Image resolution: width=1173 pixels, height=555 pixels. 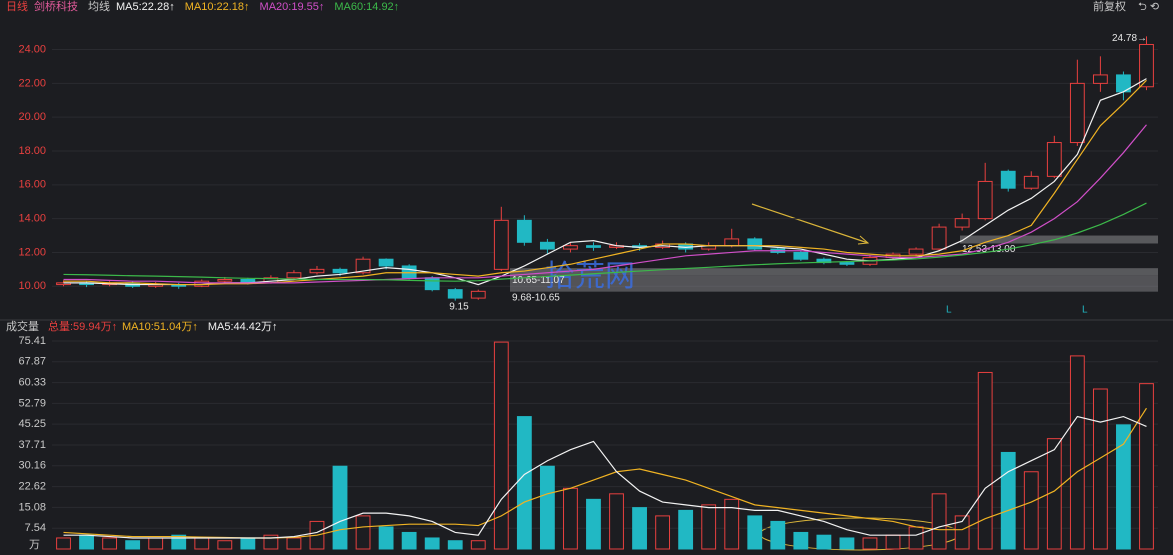 I want to click on volume-title: 成交量, so click(x=22, y=326).